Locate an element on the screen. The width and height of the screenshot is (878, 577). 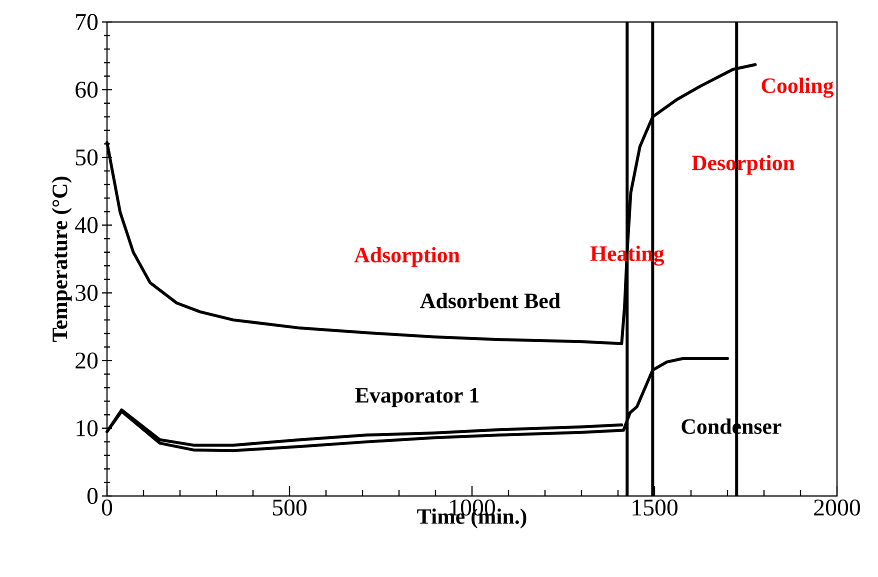
y-tick-label: 0 is located at coordinates (92, 496).